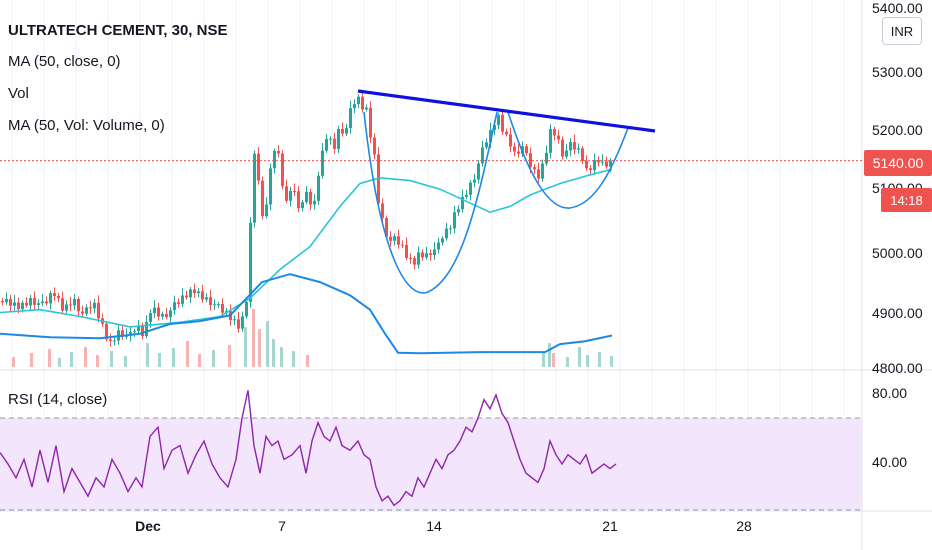 The image size is (932, 550). What do you see at coordinates (58, 399) in the screenshot?
I see `rsi-legend: RSI (14, close)` at bounding box center [58, 399].